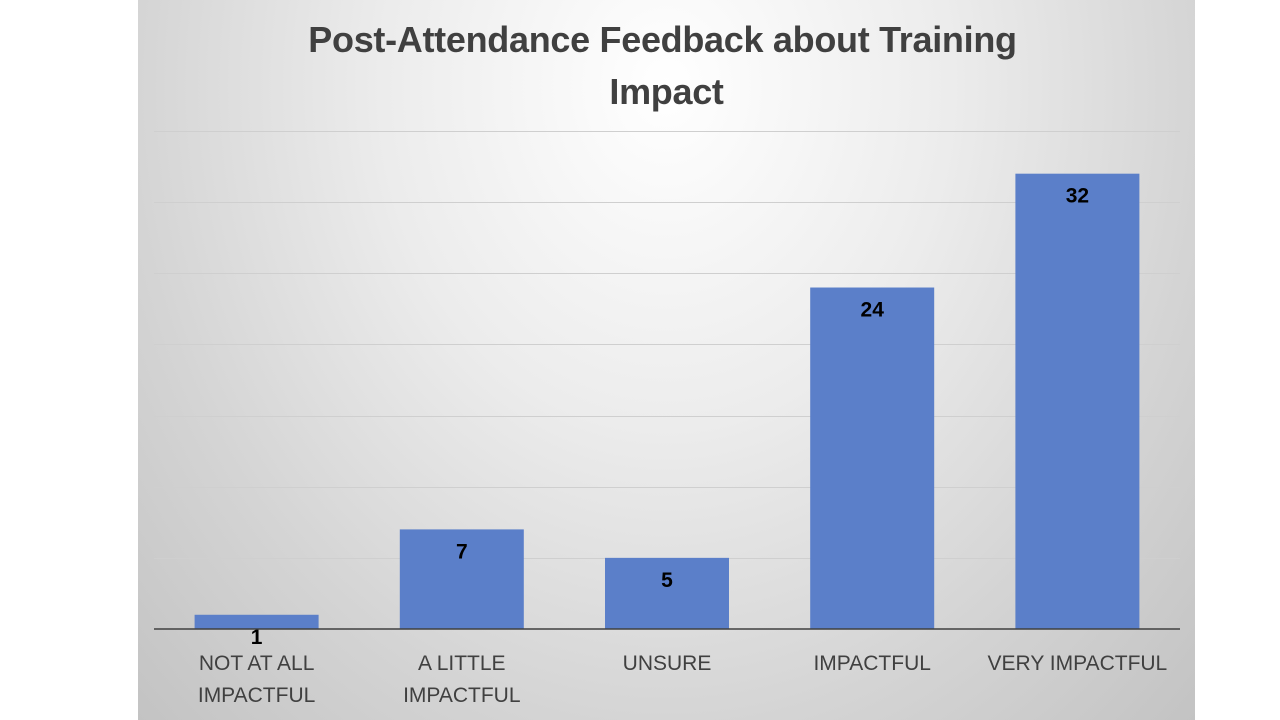 This screenshot has height=720, width=1280. What do you see at coordinates (257, 663) in the screenshot?
I see `category-label-0-line-0: NOT AT ALL` at bounding box center [257, 663].